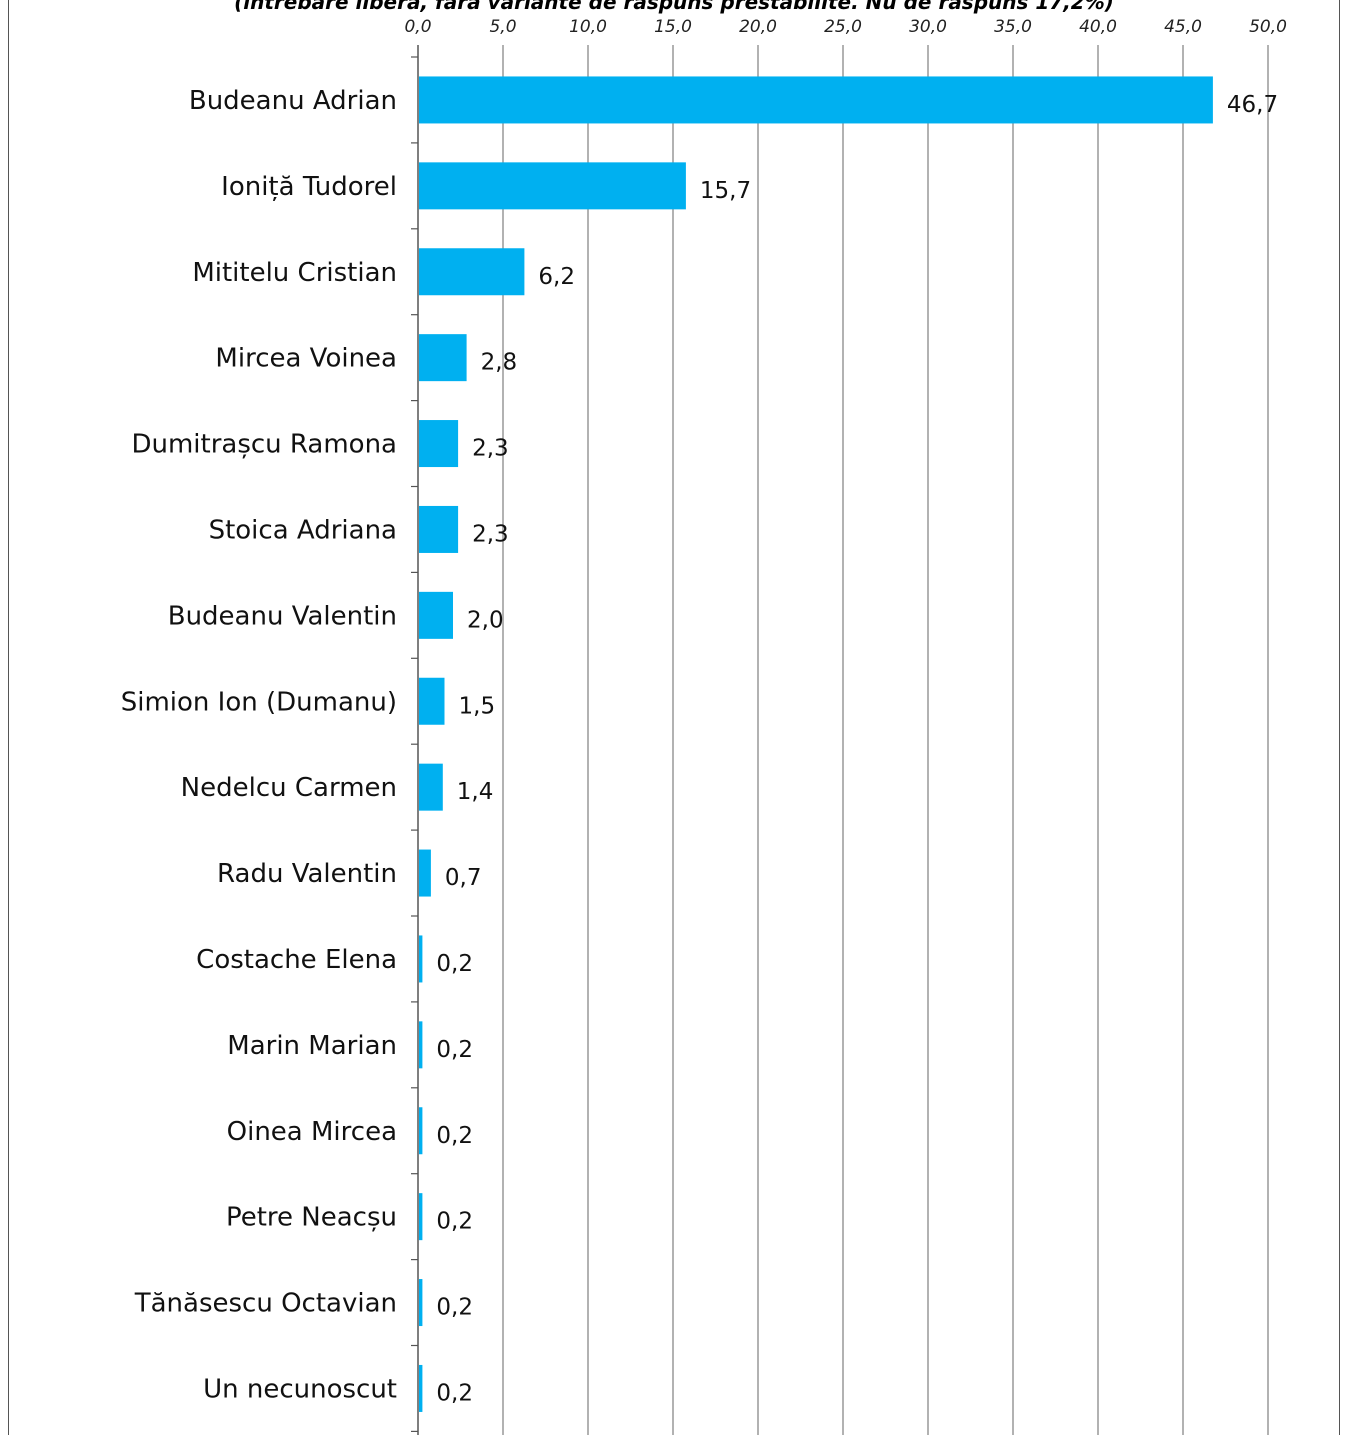  Describe the element at coordinates (306, 359) in the screenshot. I see `category-label: Mircea Voinea` at that location.